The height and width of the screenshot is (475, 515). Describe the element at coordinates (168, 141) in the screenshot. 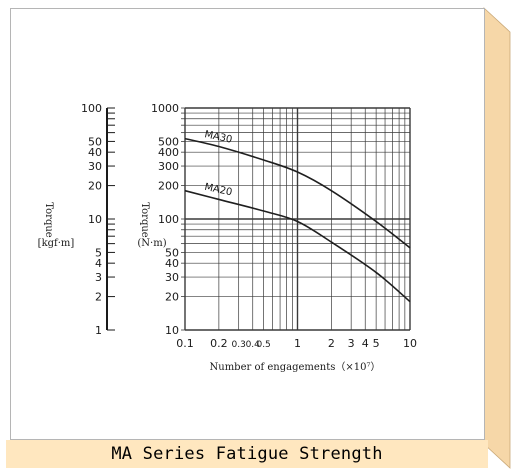

I see `y-right-tick-label: 500` at that location.